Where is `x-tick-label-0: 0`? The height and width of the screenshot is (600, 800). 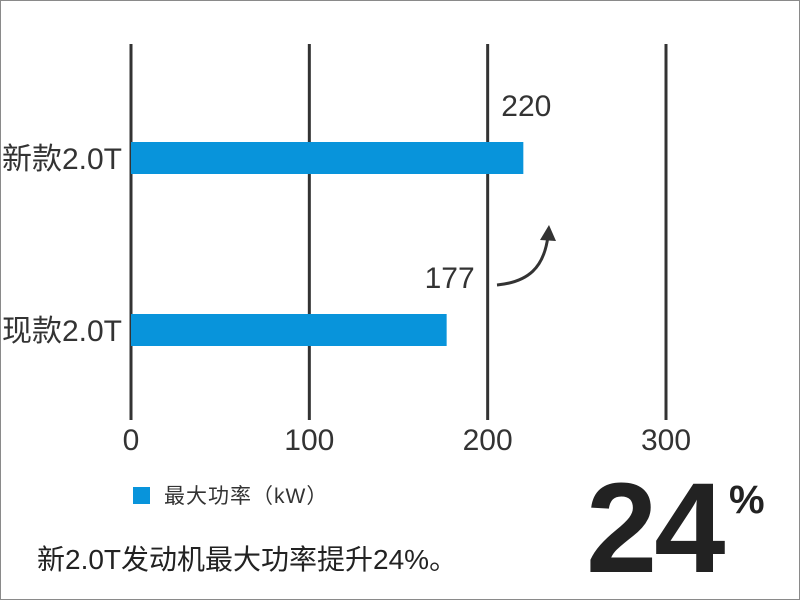
x-tick-label-0: 0 is located at coordinates (131, 440).